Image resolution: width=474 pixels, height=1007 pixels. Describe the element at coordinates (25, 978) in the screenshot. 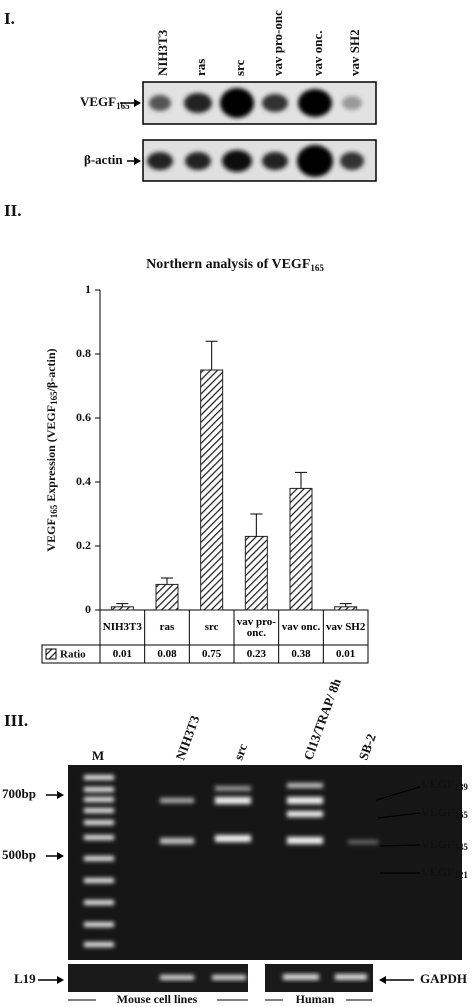

I see `control-label: L19` at that location.